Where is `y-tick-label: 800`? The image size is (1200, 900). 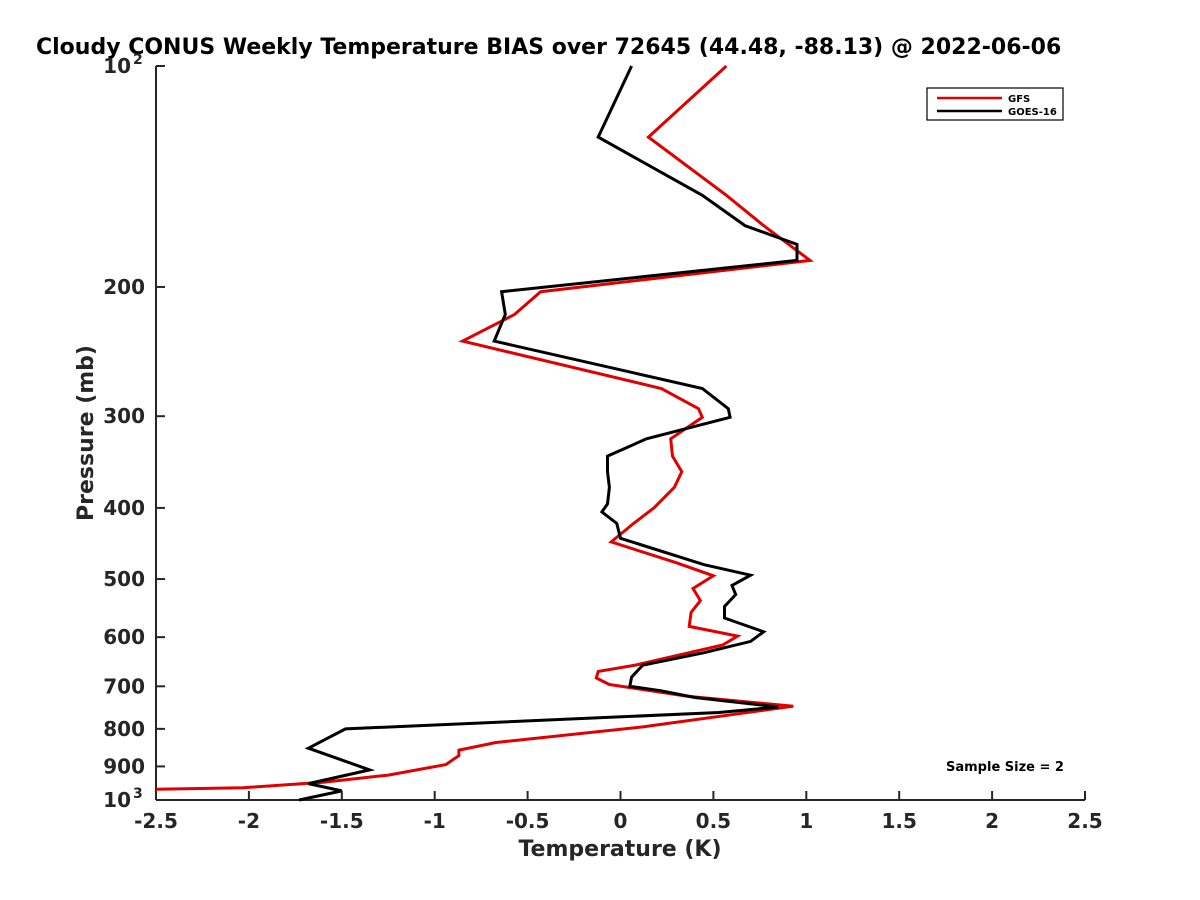
y-tick-label: 800 is located at coordinates (124, 729).